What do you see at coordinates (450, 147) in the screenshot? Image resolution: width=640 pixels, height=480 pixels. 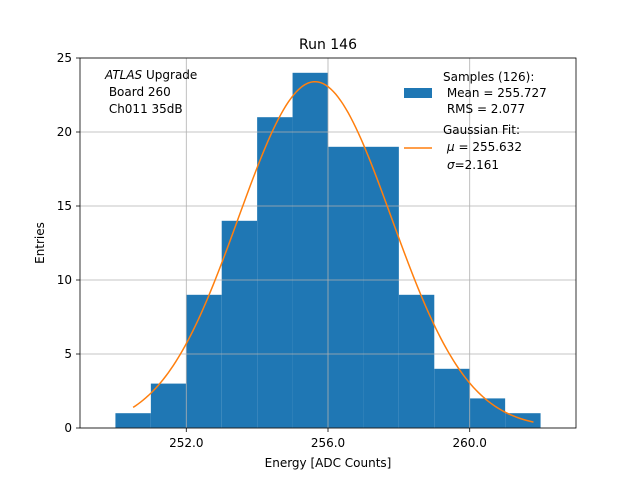 I see `legend-mu-symbol: μ` at bounding box center [450, 147].